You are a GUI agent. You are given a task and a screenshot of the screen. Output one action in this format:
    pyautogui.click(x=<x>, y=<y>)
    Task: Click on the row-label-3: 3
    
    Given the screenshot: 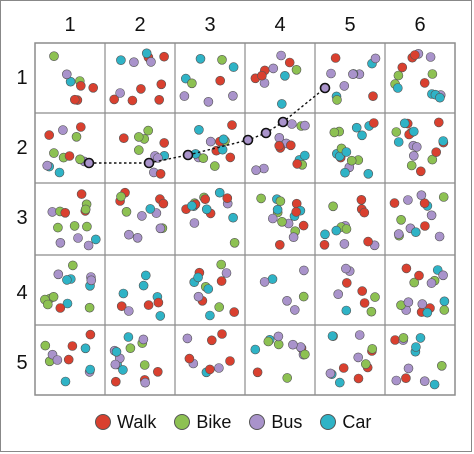 What is the action you would take?
    pyautogui.click(x=22, y=218)
    